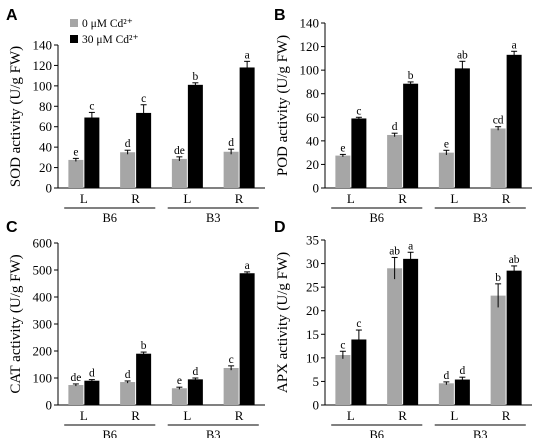  What do you see at coordinates (283, 322) in the screenshot?
I see `y-axis-label: APX activity (U/g FW)` at bounding box center [283, 322].